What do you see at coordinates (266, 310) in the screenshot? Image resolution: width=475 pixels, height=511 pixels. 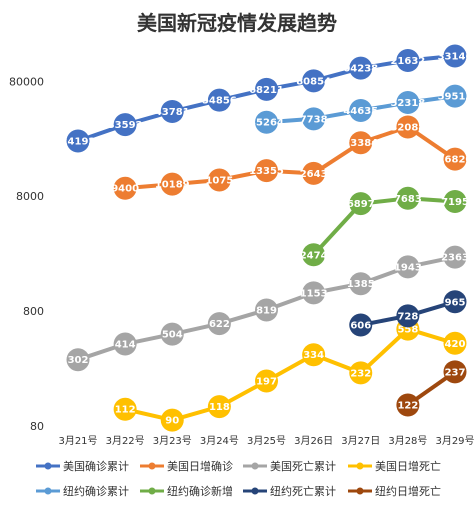 I see `data-label: 819` at bounding box center [266, 310].